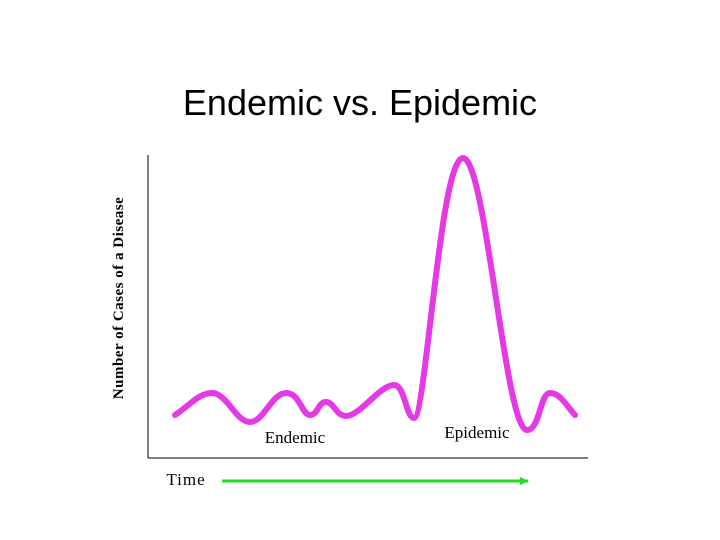  Describe the element at coordinates (185, 479) in the screenshot. I see `x-axis-label: Time` at that location.